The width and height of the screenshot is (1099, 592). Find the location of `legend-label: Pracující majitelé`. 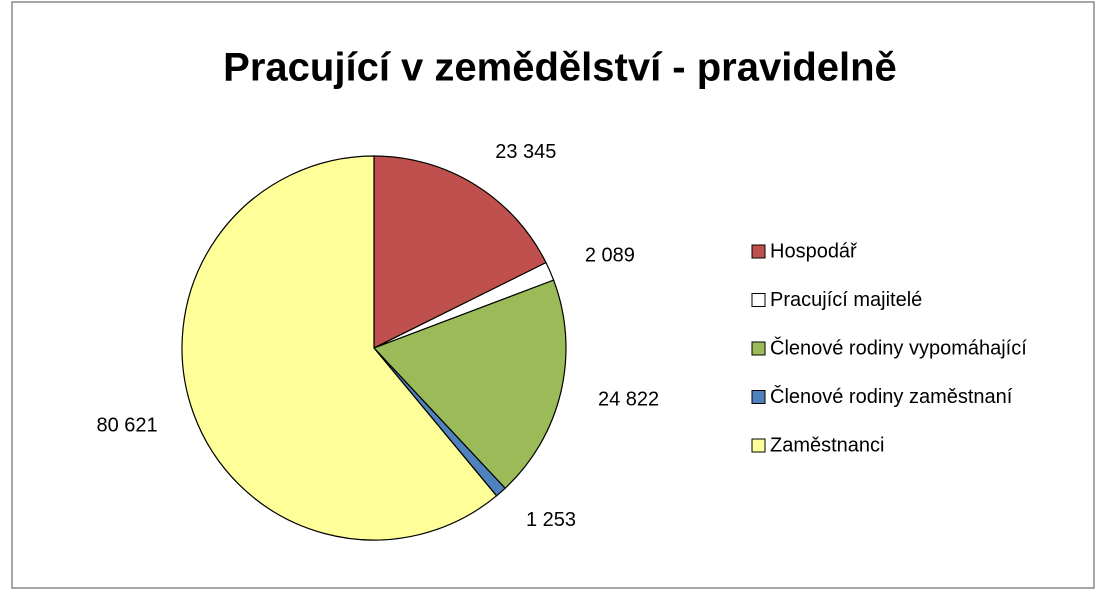

legend-label: Pracující majitelé is located at coordinates (846, 300).